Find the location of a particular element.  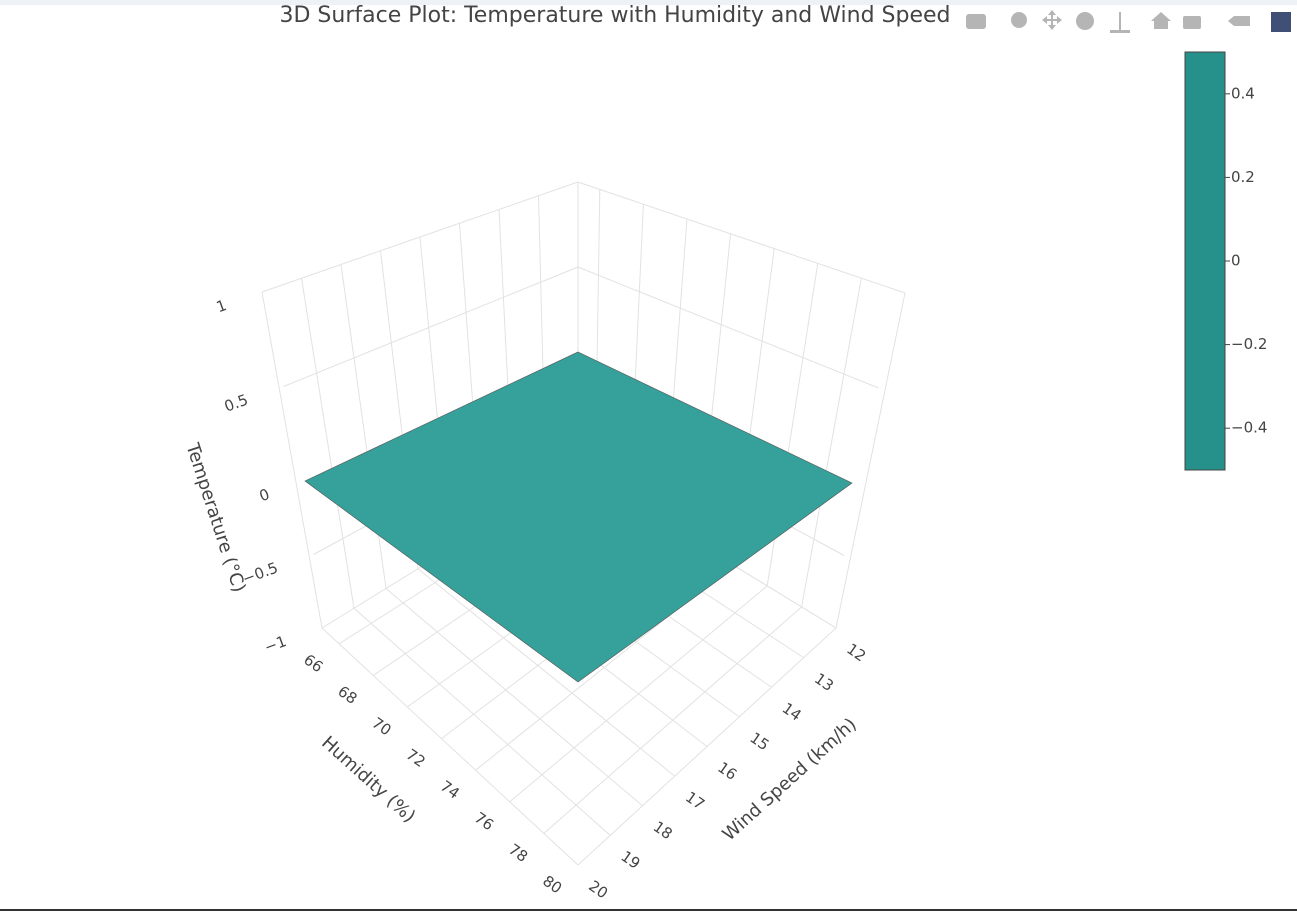

y-tick-label: 20 is located at coordinates (598, 890).